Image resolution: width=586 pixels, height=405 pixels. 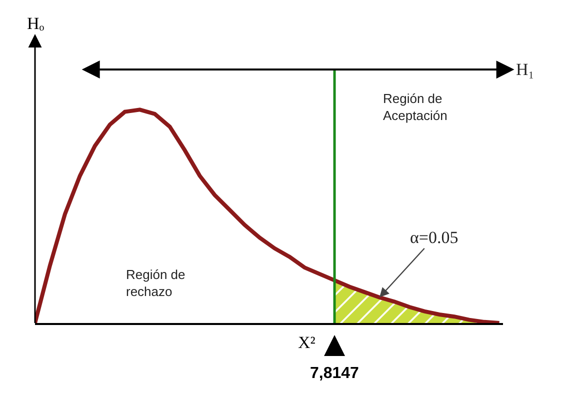 What do you see at coordinates (525, 69) in the screenshot?
I see `text: H₁` at bounding box center [525, 69].